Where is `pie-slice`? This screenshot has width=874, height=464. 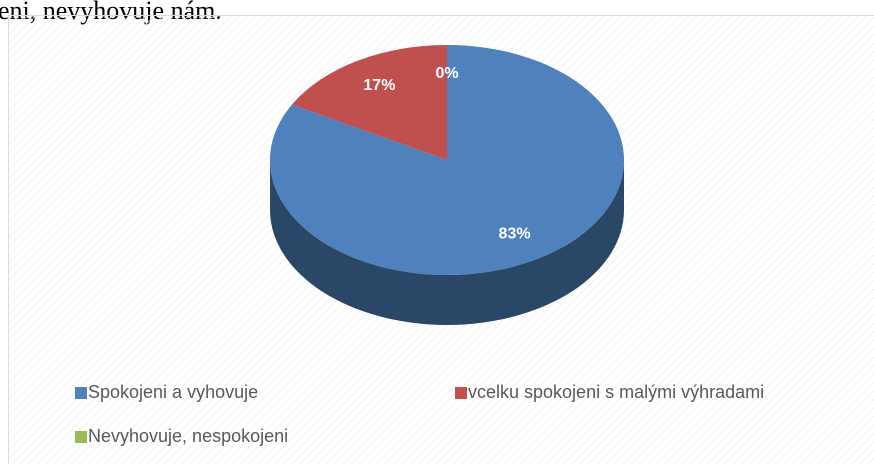 pie-slice is located at coordinates (369, 102).